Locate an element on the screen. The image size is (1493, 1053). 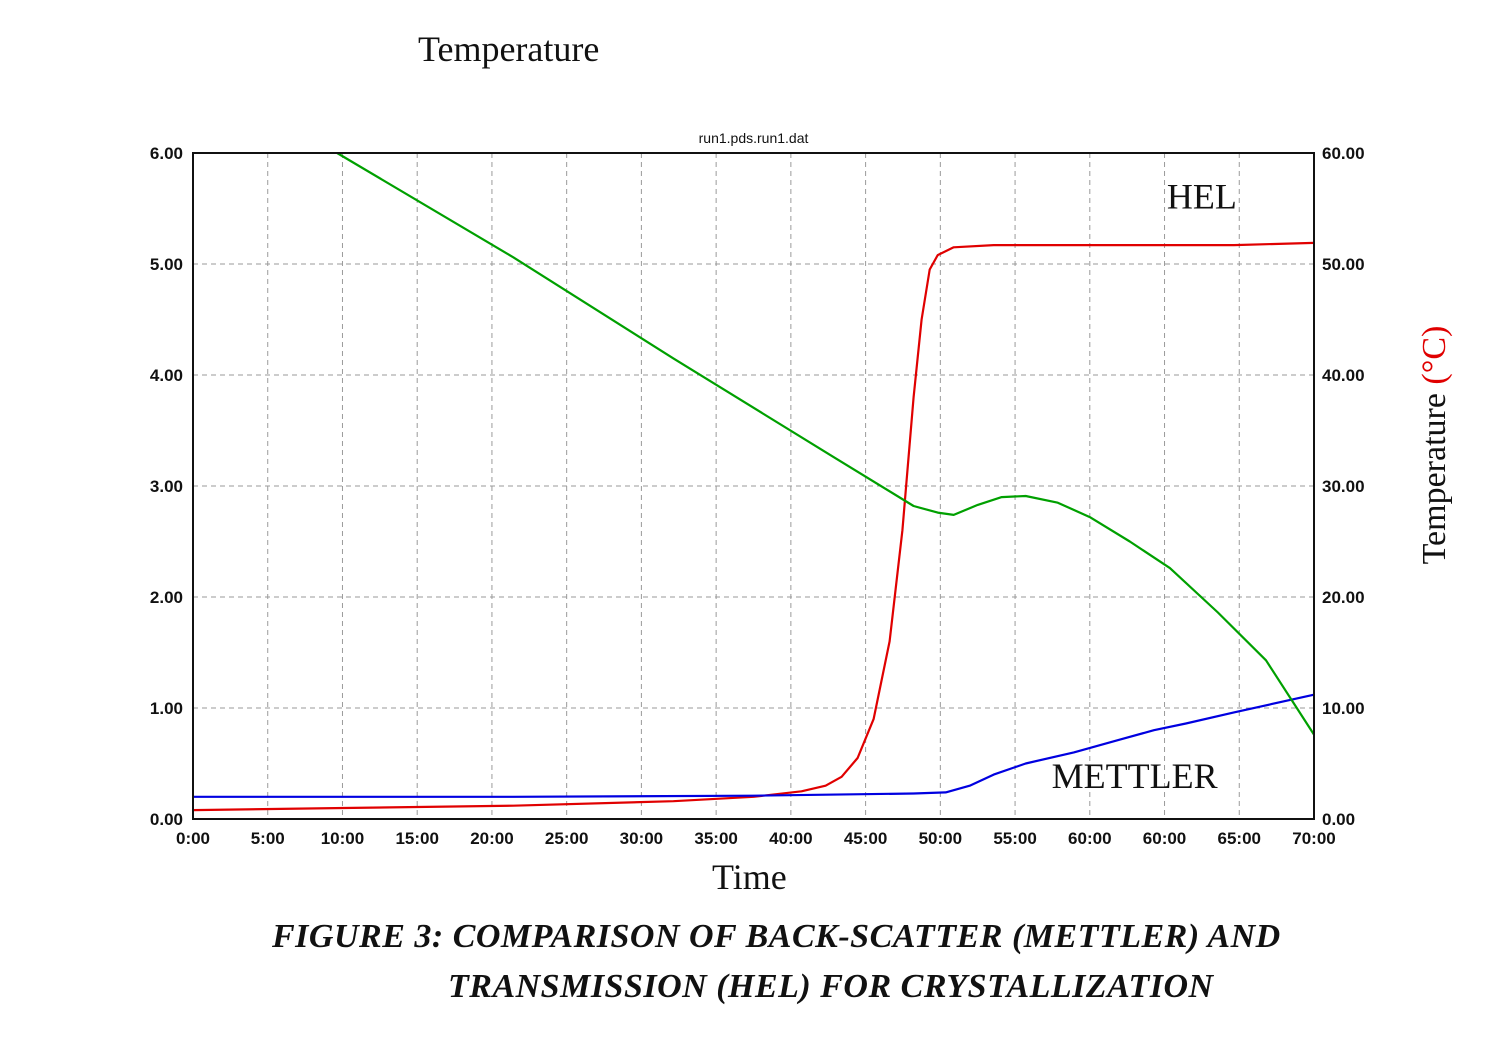
x-tick-label: 0:00 is located at coordinates (193, 838).